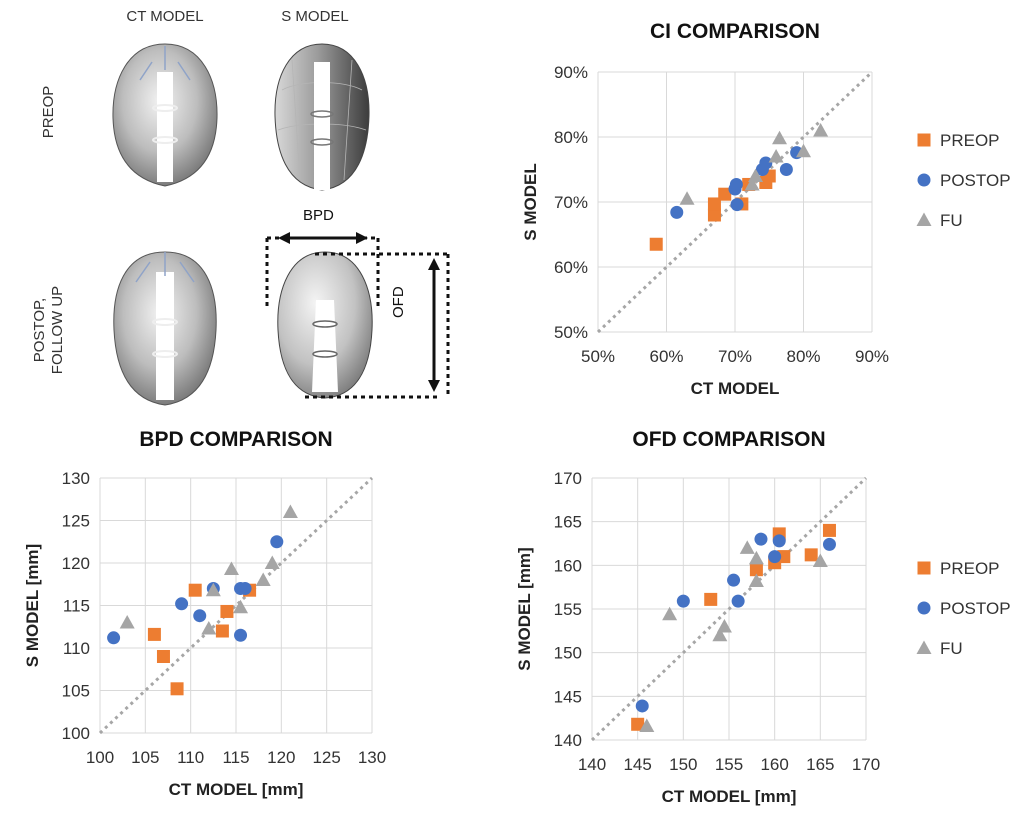 The image size is (1029, 816). What do you see at coordinates (774, 764) in the screenshot?
I see `ofd-x-tick-label: 160` at bounding box center [774, 764].